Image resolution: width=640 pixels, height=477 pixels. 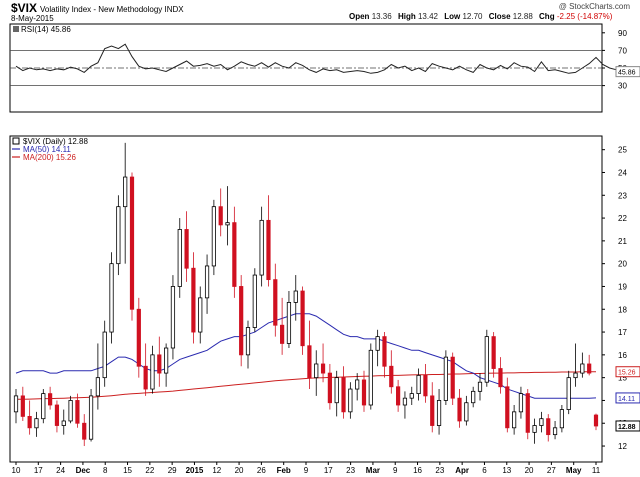 I want to click on price-ytick-label: 20, so click(x=622, y=264).